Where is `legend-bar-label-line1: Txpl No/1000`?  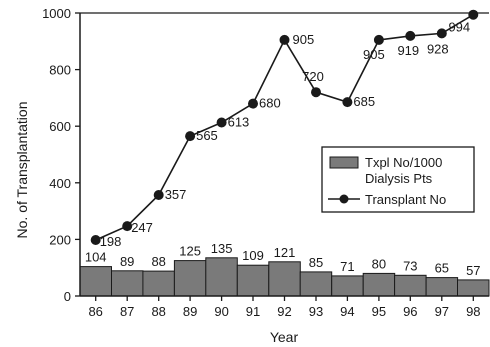 legend-bar-label-line1: Txpl No/1000 is located at coordinates (403, 162).